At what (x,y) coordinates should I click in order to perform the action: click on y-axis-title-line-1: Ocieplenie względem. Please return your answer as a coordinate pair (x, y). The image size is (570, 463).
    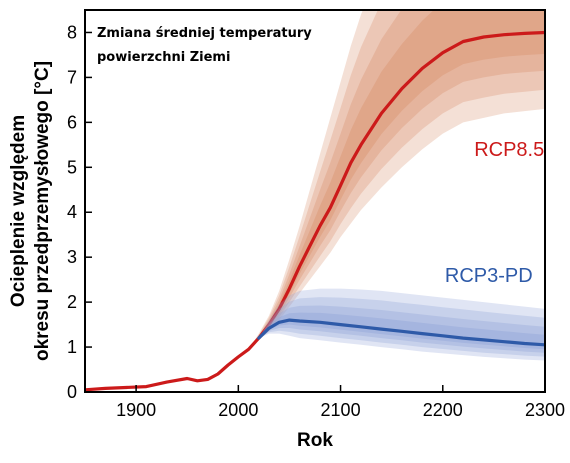
    Looking at the image, I should click on (18, 211).